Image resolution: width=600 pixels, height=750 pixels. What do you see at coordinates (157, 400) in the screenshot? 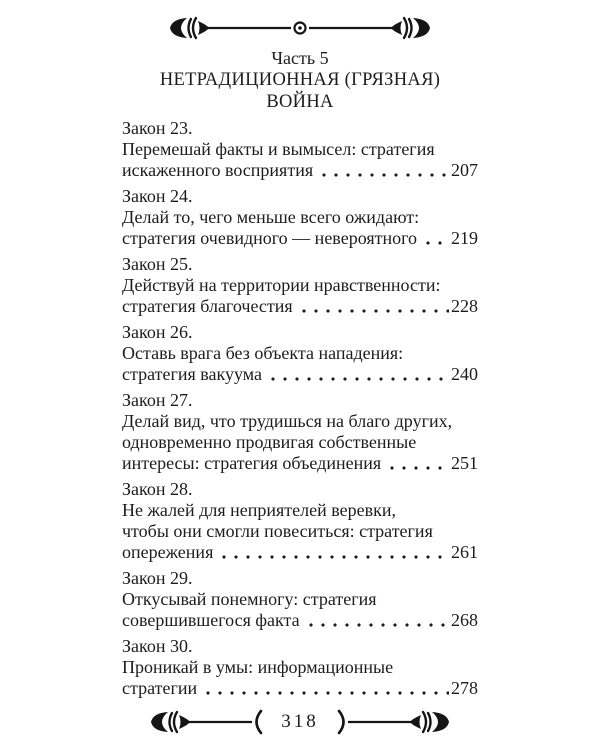
I see `law-number: Закон 27.` at bounding box center [157, 400].